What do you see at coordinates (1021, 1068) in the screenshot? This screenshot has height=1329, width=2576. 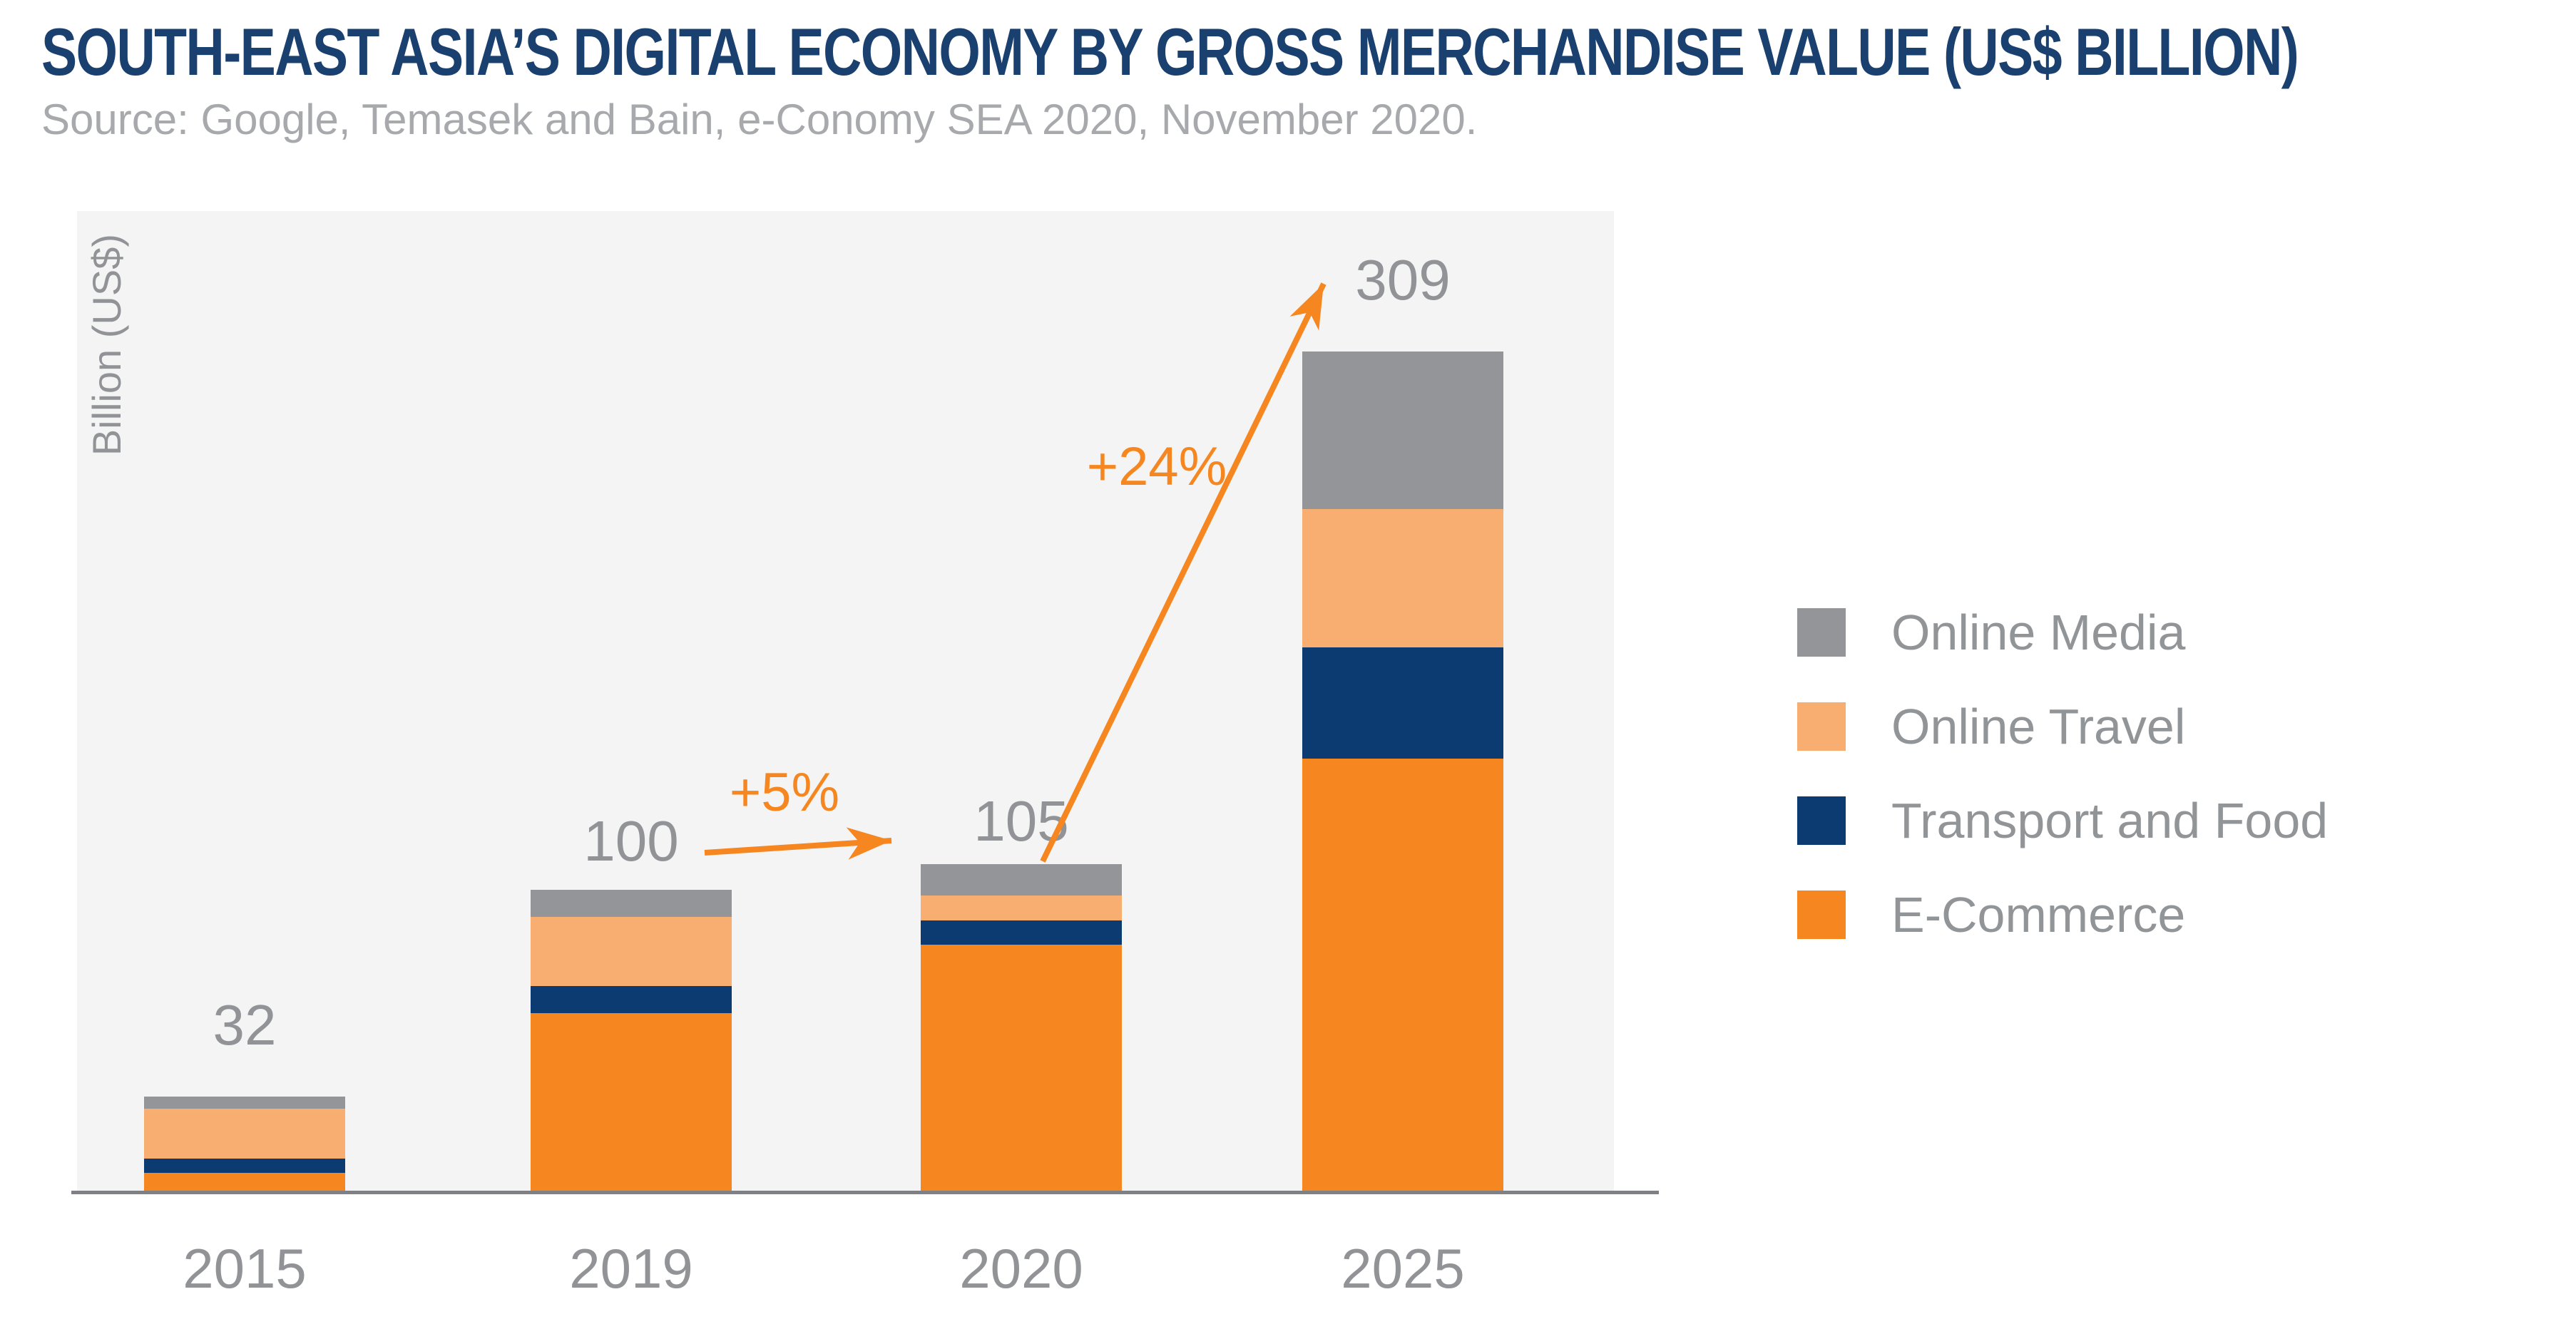 I see `bar-2020-segment-e-commerce` at bounding box center [1021, 1068].